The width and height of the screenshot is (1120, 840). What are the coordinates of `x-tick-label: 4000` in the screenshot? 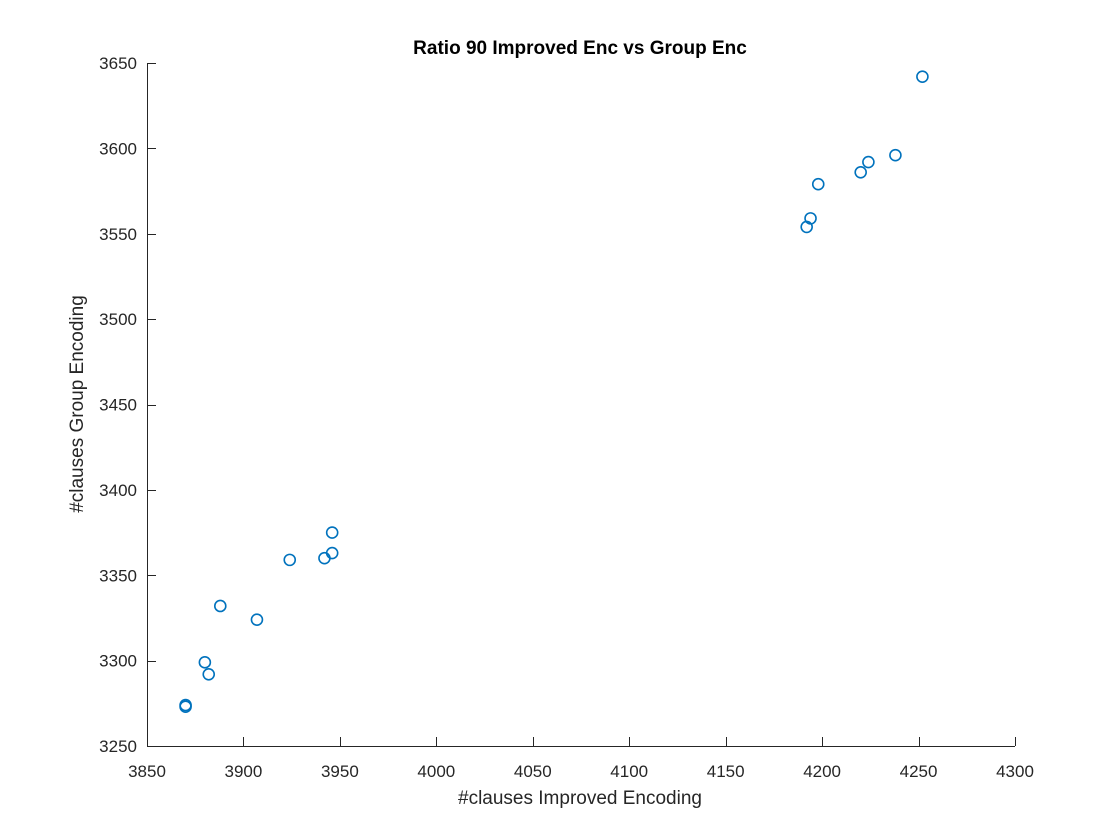 It's located at (436, 771).